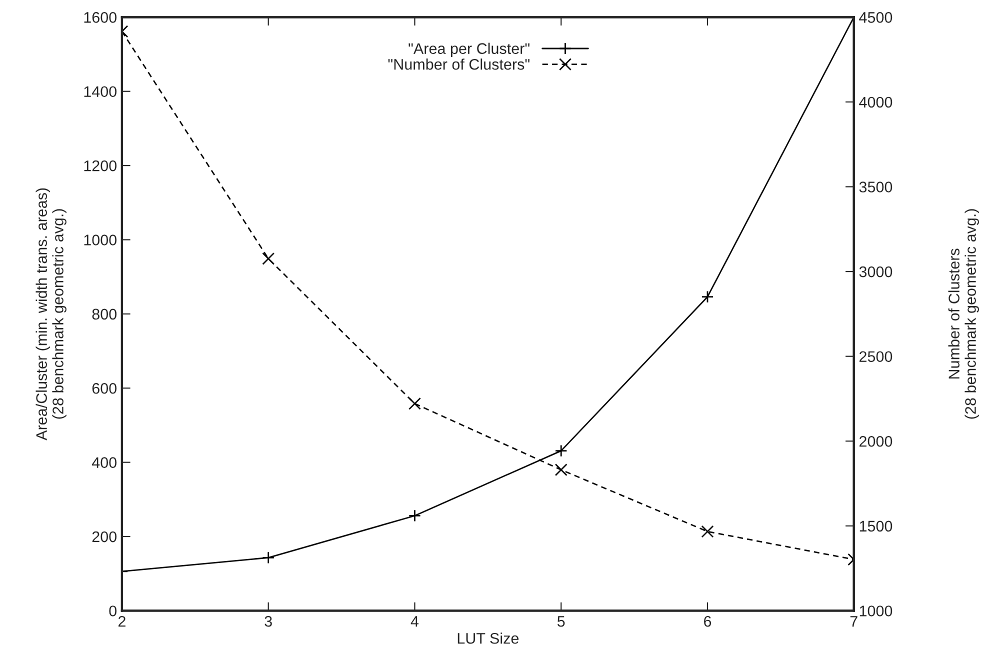  I want to click on y-tick-label: 200, so click(104, 536).